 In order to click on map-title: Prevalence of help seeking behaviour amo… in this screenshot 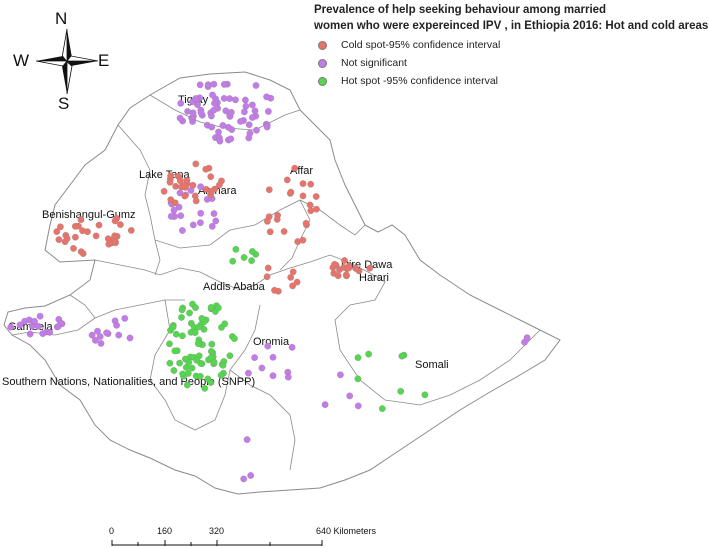, I will do `click(511, 18)`.